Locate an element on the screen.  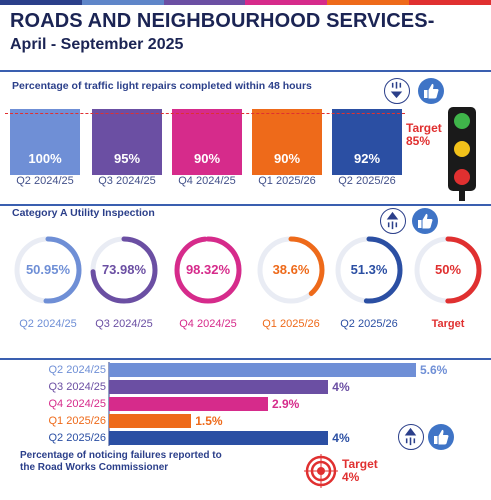
utility-chart-title: Category A Utility Inspection is located at coordinates (83, 213).